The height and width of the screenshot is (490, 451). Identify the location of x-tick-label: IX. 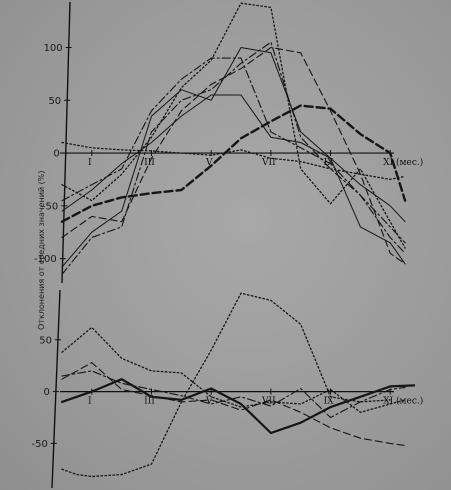
(329, 402).